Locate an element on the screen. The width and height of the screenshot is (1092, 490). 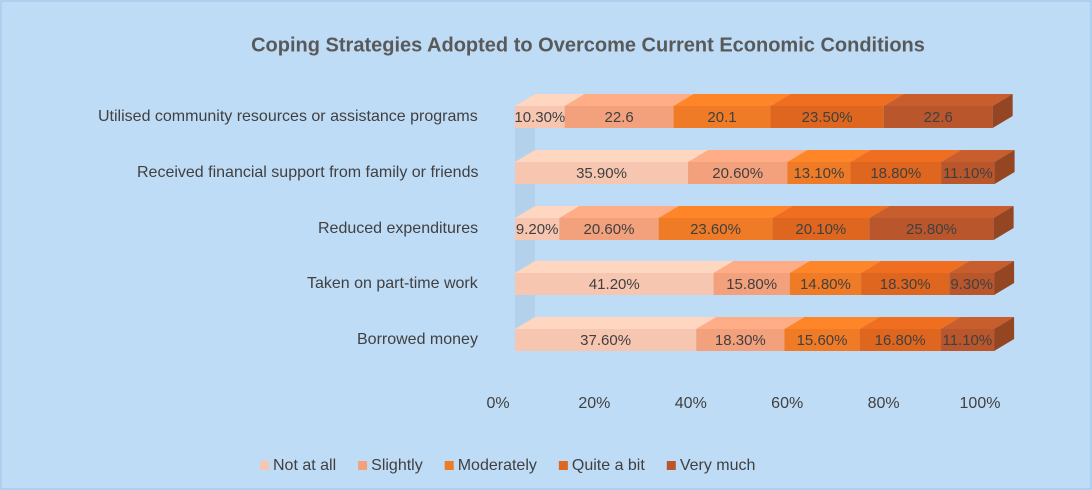
data-label: 9.20% is located at coordinates (537, 229).